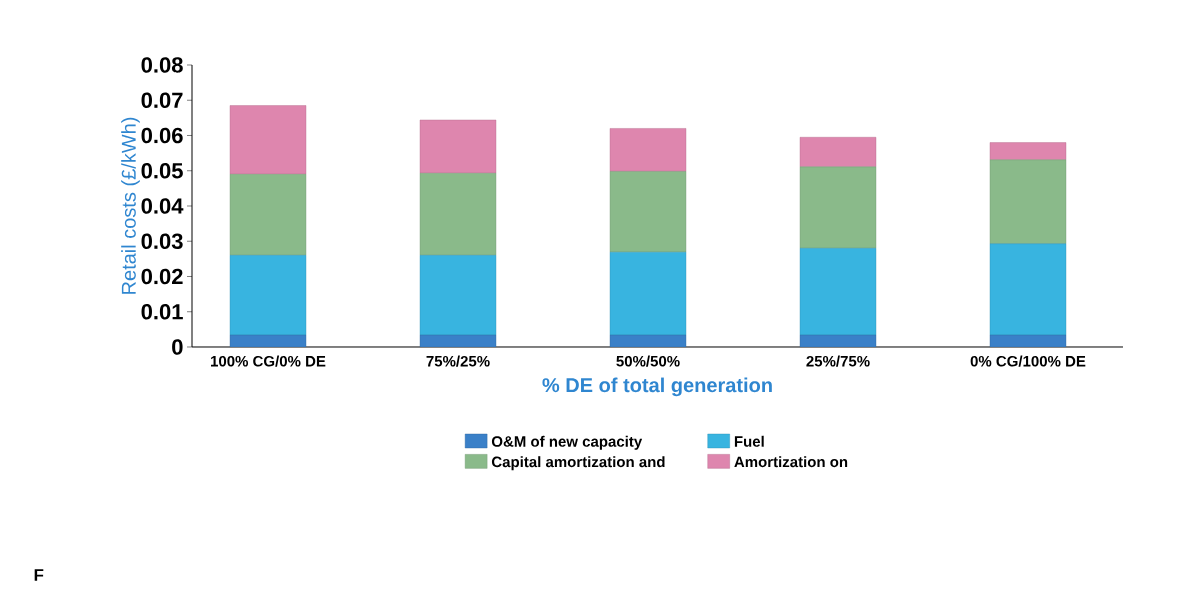  I want to click on y-tick-label: 0.01, so click(162, 311).